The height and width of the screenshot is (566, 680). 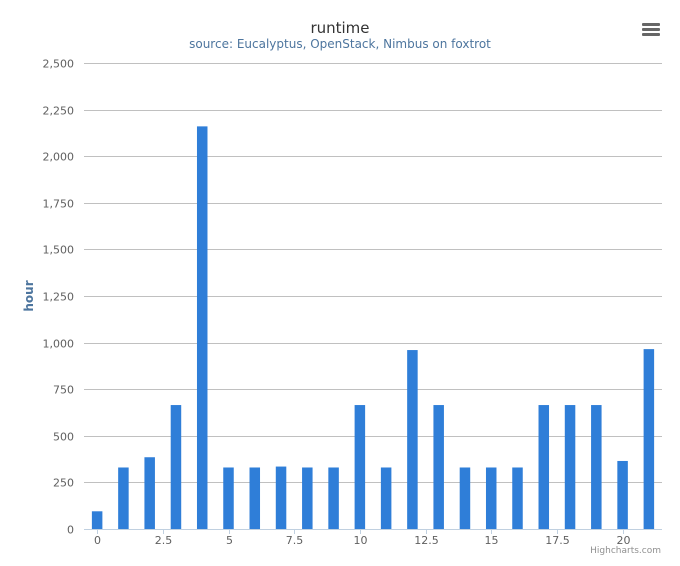 I want to click on export-menu-button, so click(x=651, y=30).